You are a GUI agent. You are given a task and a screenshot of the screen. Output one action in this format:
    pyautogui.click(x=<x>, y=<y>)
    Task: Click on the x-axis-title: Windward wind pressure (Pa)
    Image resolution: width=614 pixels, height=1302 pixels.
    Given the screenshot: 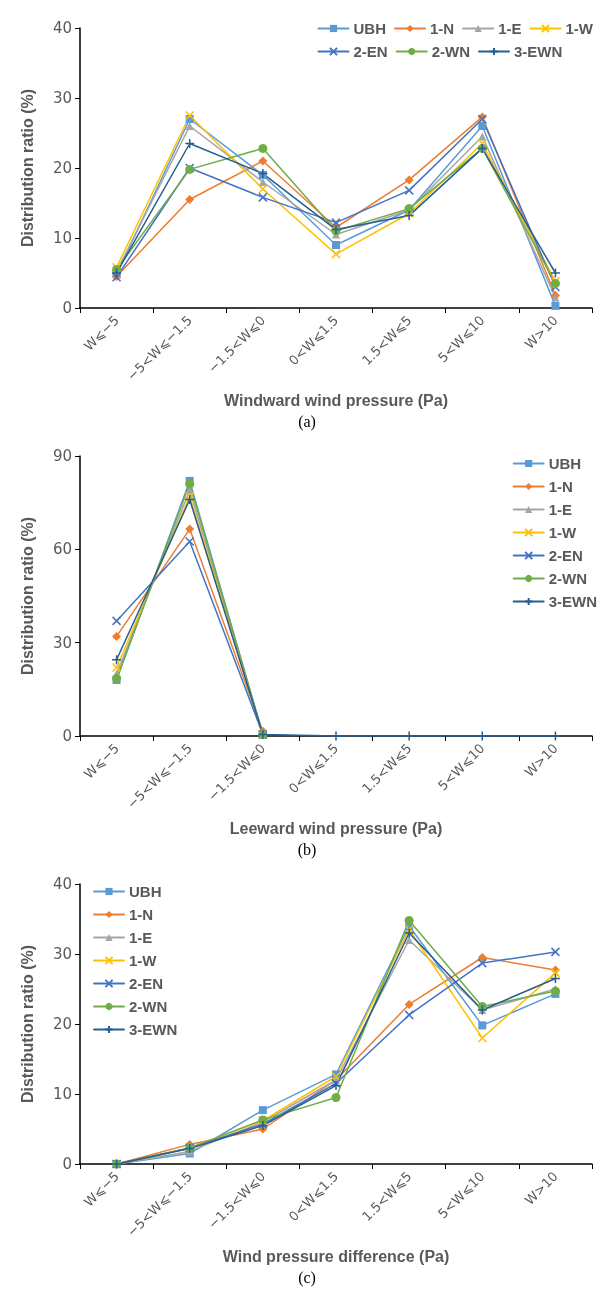 What is the action you would take?
    pyautogui.click(x=336, y=400)
    